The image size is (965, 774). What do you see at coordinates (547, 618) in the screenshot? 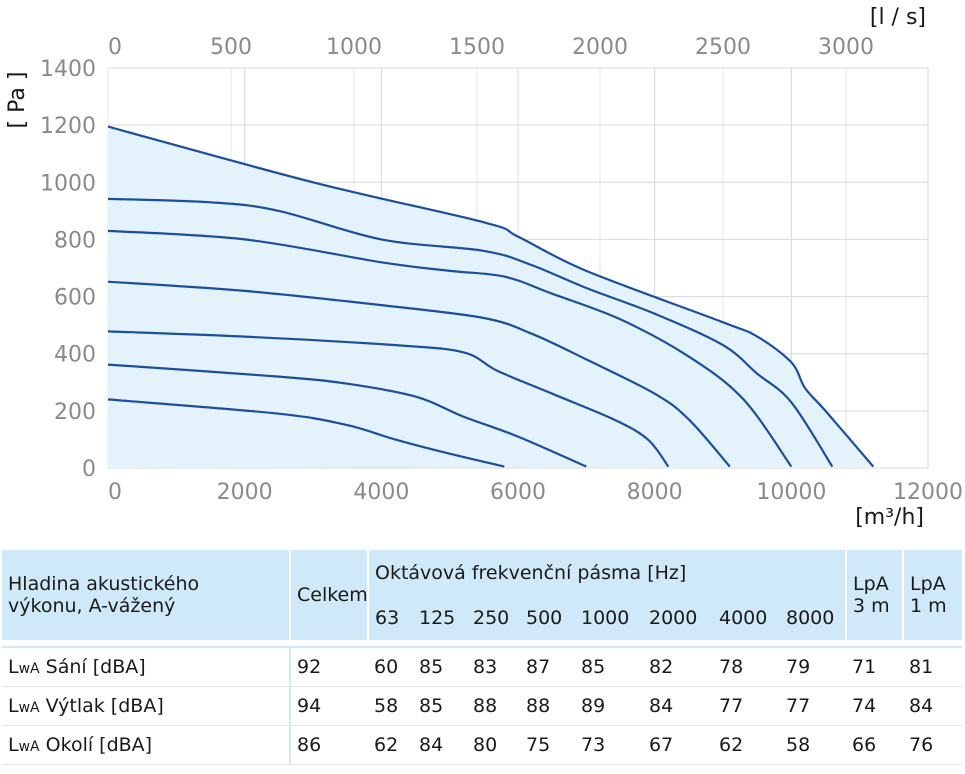
I see `band-500: 500` at bounding box center [547, 618].